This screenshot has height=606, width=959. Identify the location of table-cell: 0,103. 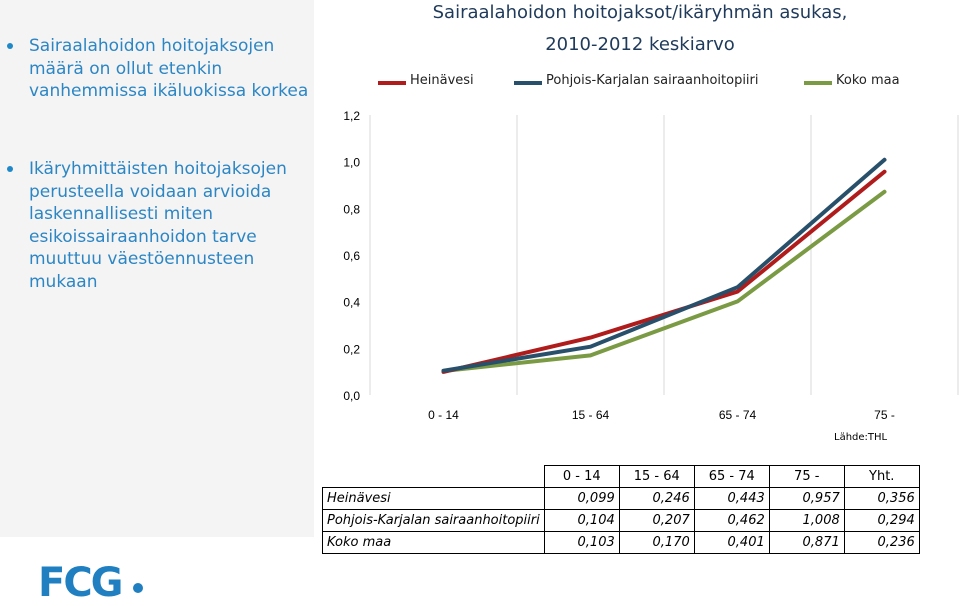
(581, 542).